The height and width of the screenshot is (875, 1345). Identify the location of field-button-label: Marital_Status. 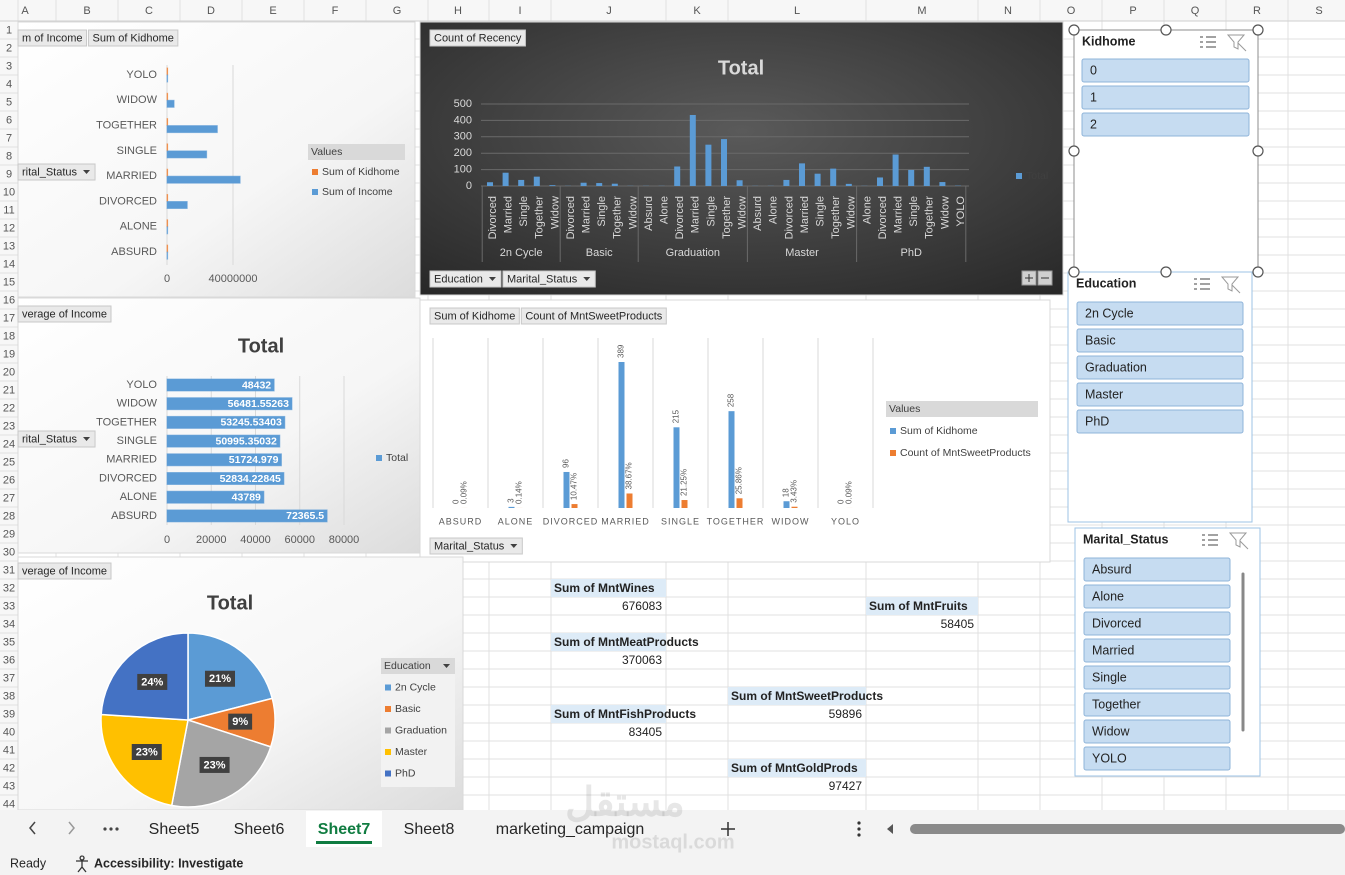
(469, 546).